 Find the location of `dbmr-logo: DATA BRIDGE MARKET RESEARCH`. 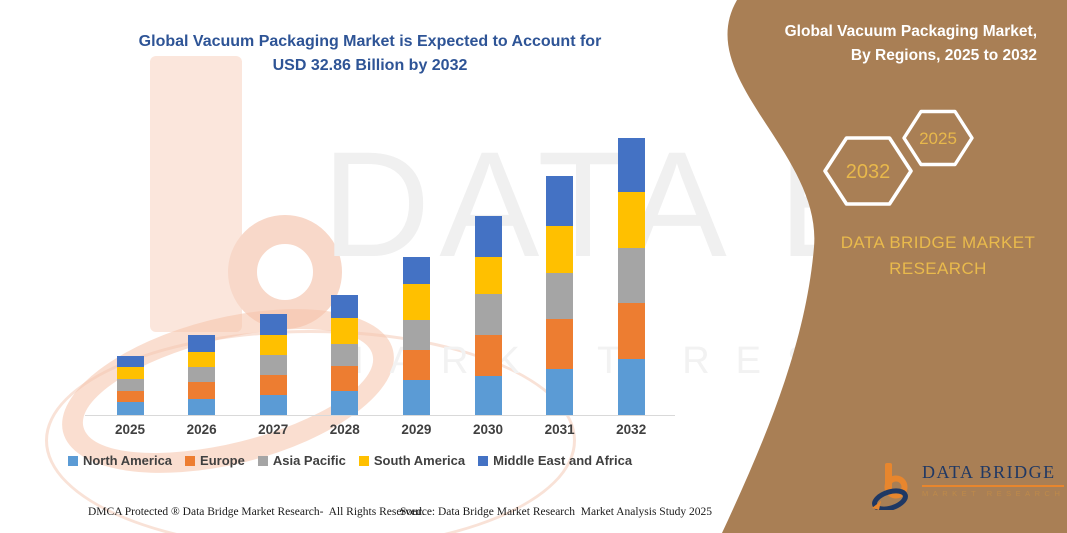

dbmr-logo: DATA BRIDGE MARKET RESEARCH is located at coordinates (968, 486).